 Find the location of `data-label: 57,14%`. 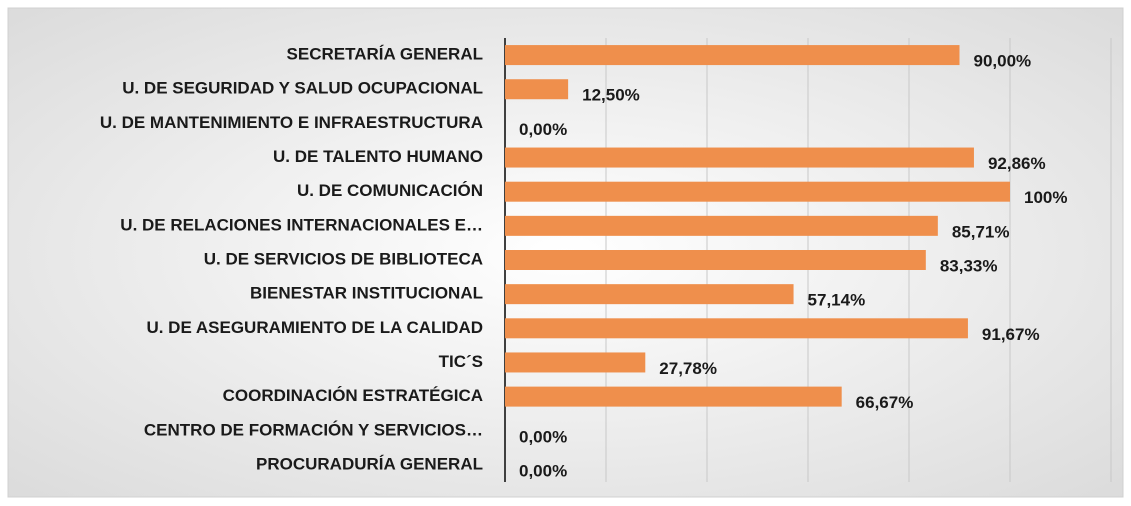

data-label: 57,14% is located at coordinates (837, 300).